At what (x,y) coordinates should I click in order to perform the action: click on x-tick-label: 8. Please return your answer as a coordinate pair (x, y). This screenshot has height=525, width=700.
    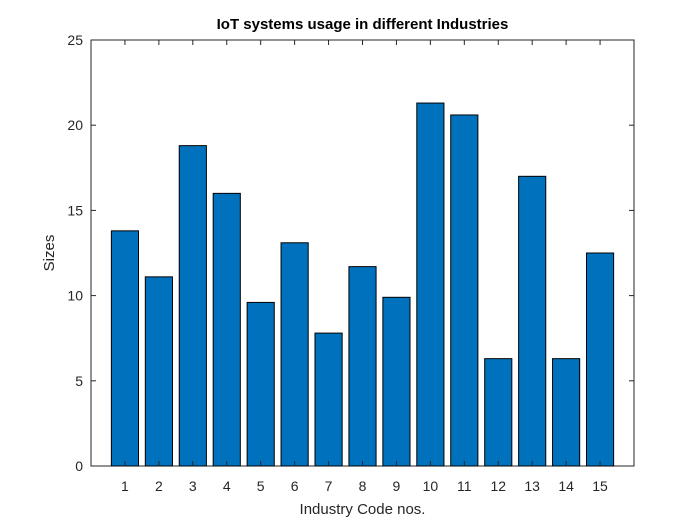
    Looking at the image, I should click on (363, 486).